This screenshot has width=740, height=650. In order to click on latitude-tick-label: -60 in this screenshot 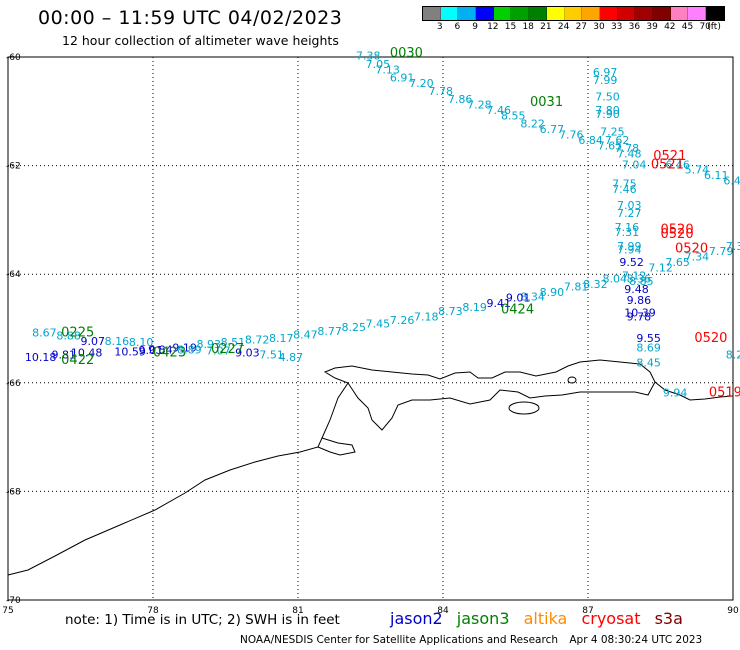, I will do `click(13, 58)`.